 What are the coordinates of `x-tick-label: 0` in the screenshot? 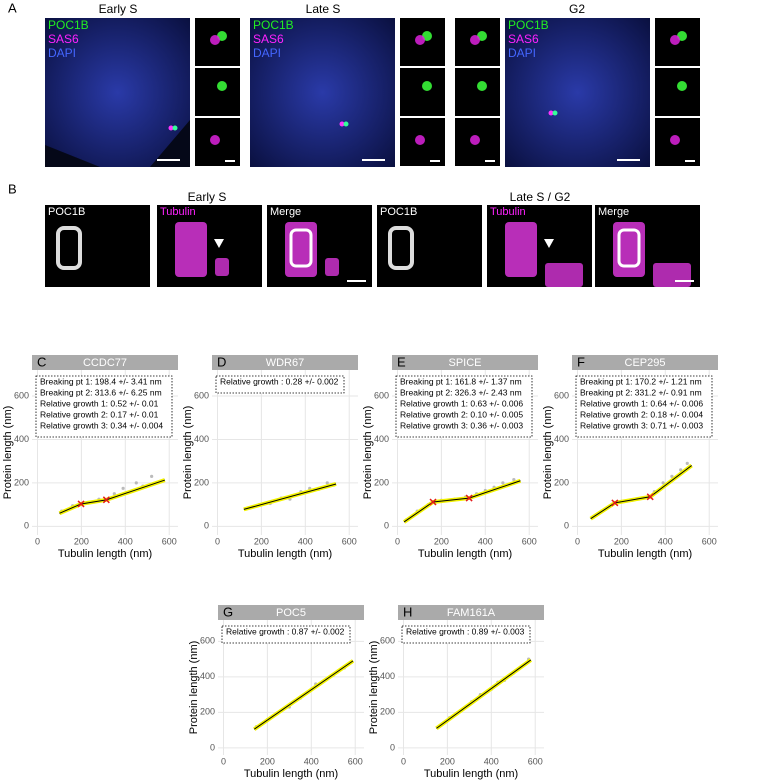 It's located at (37, 541).